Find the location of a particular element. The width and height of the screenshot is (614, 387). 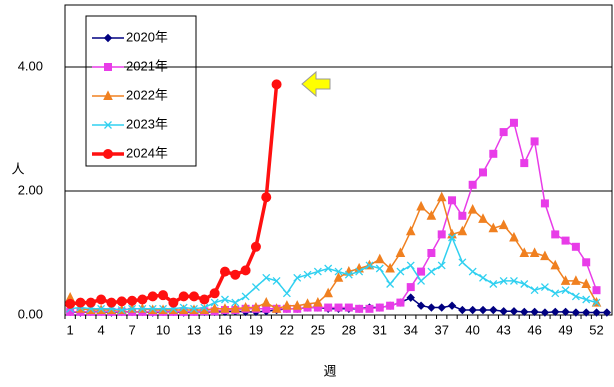

x-tick-label: 31 is located at coordinates (380, 329).